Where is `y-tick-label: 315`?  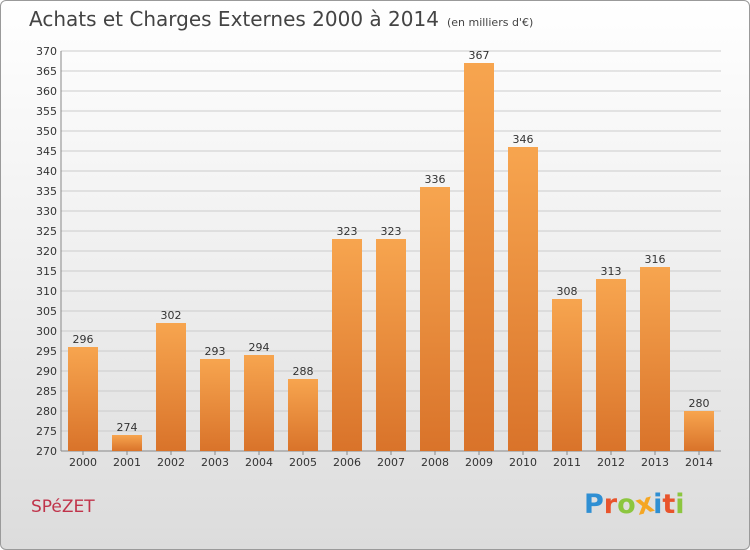
y-tick-label: 315 is located at coordinates (46, 271).